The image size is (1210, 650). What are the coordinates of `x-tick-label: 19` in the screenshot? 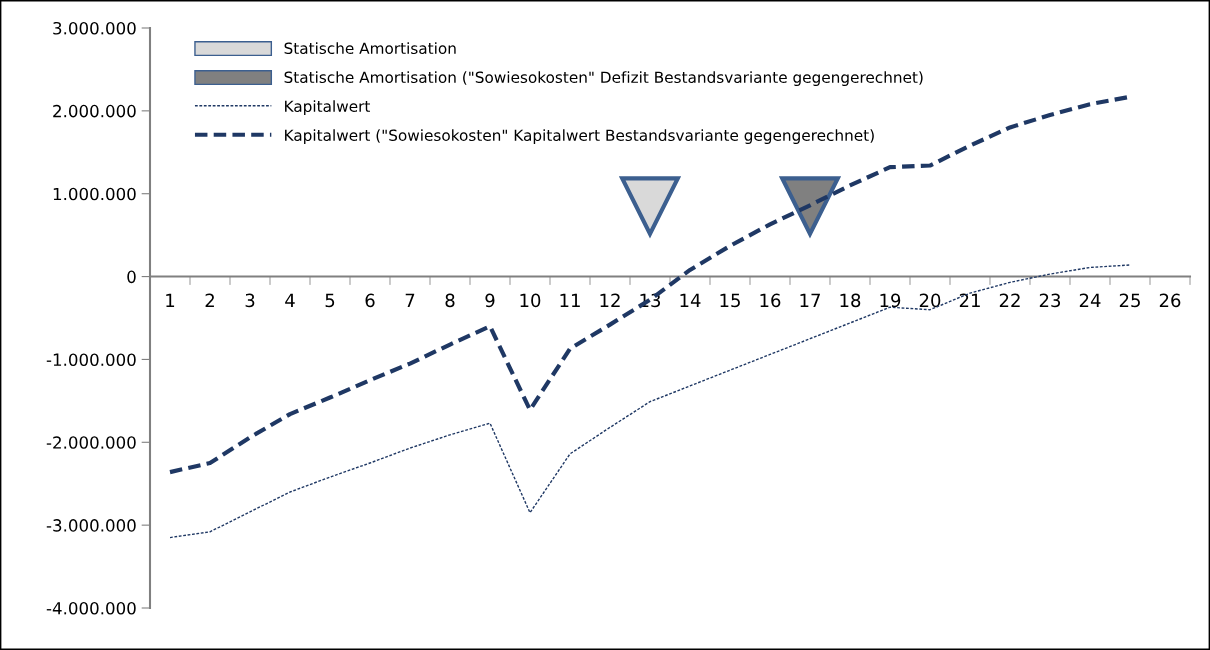 It's located at (890, 300).